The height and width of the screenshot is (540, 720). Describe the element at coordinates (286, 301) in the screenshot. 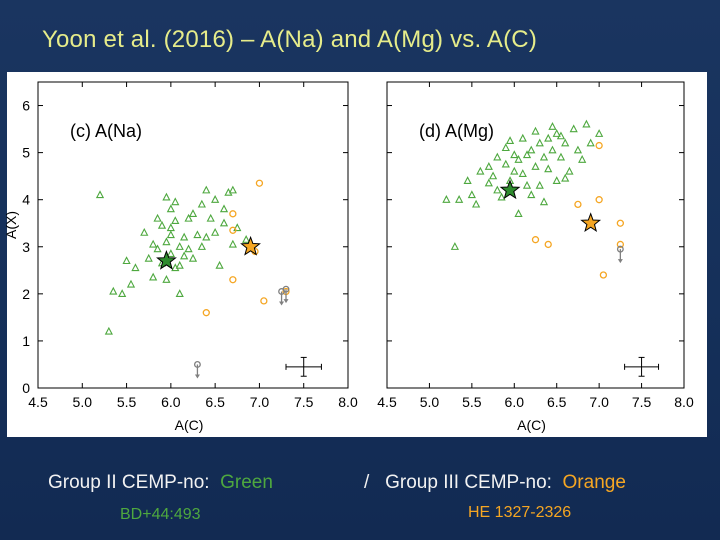

I see `upper-limit-arrowhead` at that location.